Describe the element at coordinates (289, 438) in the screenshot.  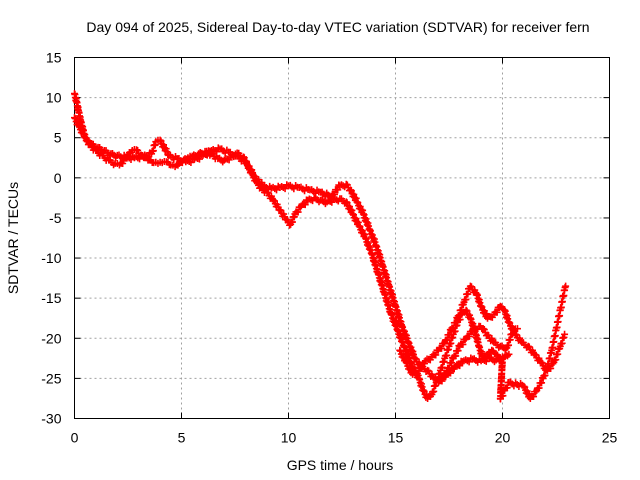
I see `x-tick-label: 10` at that location.